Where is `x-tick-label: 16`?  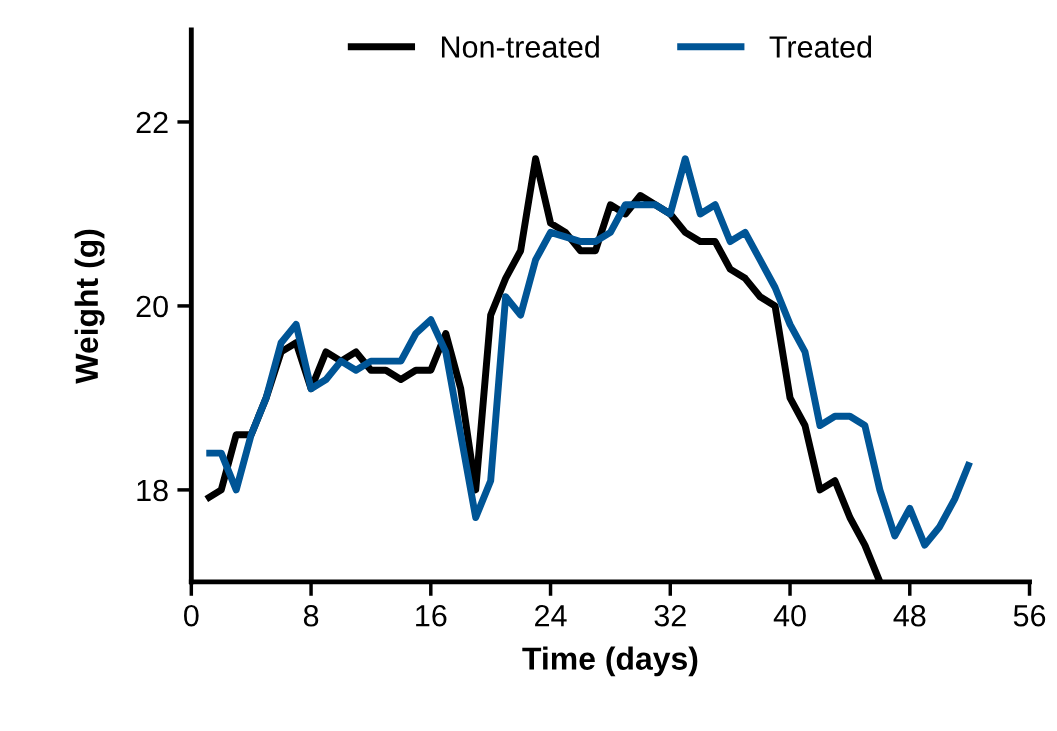
x-tick-label: 16 is located at coordinates (431, 615).